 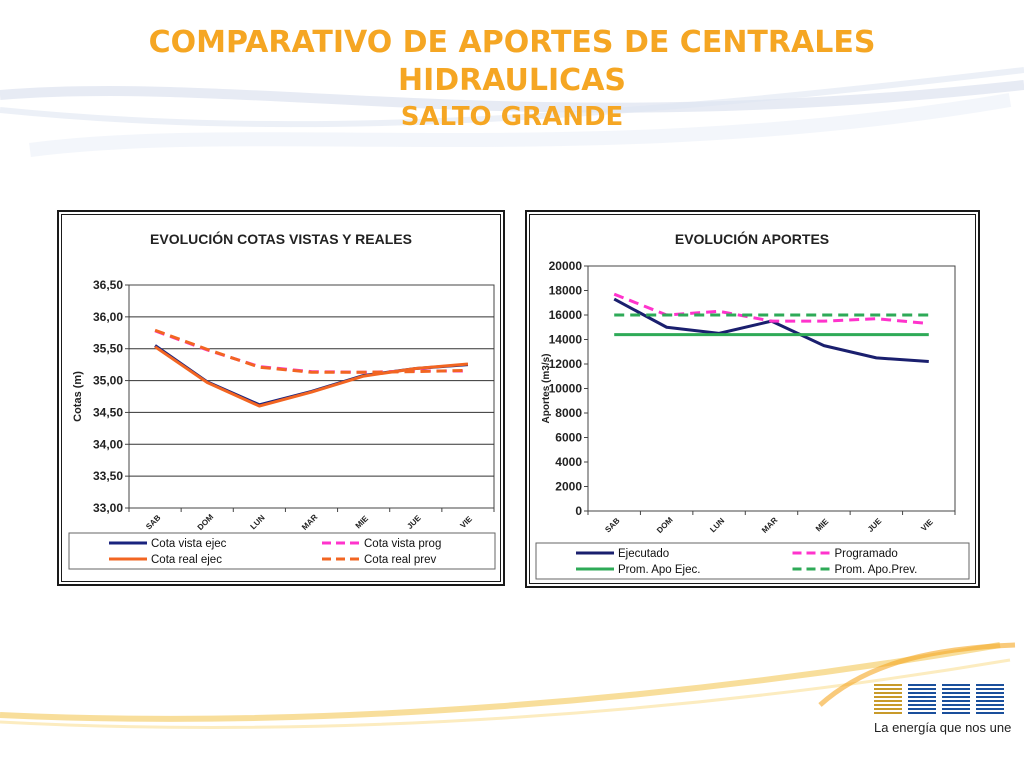 What do you see at coordinates (566, 364) in the screenshot?
I see `y-tick-label: 12000` at bounding box center [566, 364].